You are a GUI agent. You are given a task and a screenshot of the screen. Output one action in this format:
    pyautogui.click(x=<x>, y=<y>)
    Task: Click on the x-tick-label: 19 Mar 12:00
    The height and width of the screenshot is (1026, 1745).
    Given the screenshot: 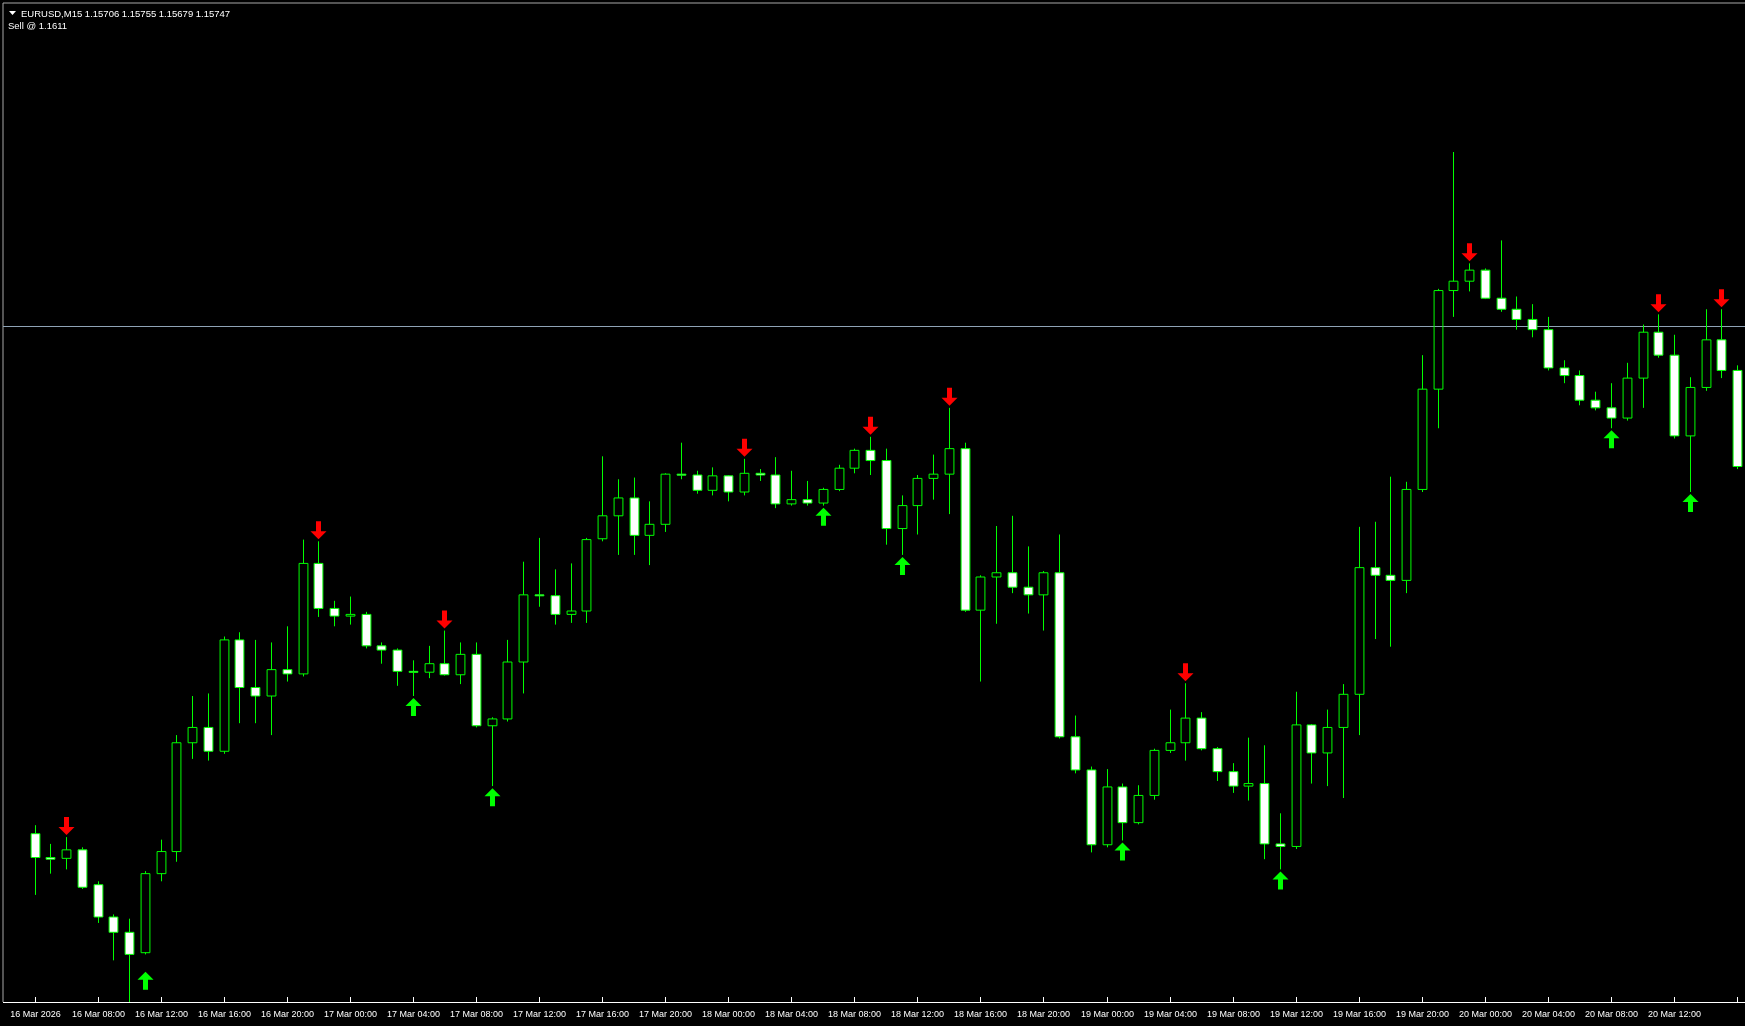 What is the action you would take?
    pyautogui.click(x=1296, y=1014)
    